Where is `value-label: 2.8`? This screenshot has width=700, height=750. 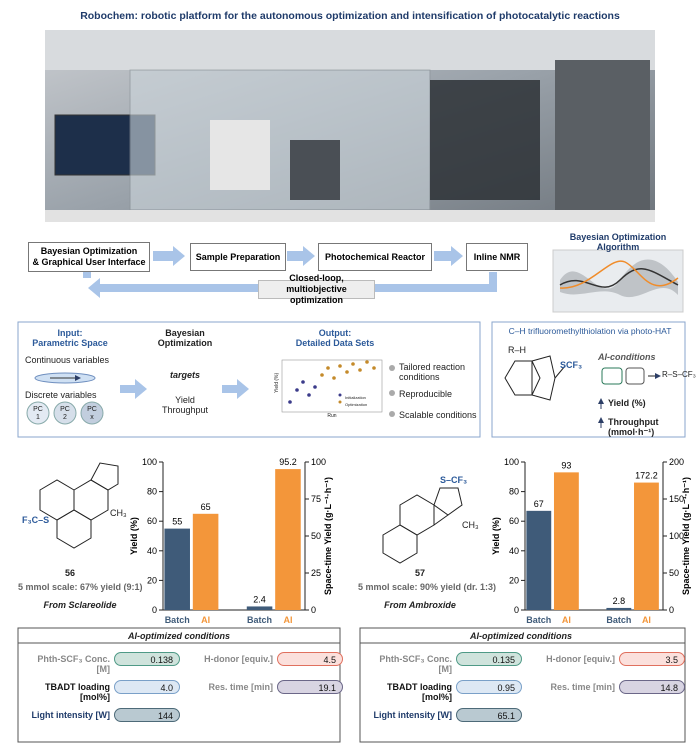
value-label: 2.8 is located at coordinates (619, 601).